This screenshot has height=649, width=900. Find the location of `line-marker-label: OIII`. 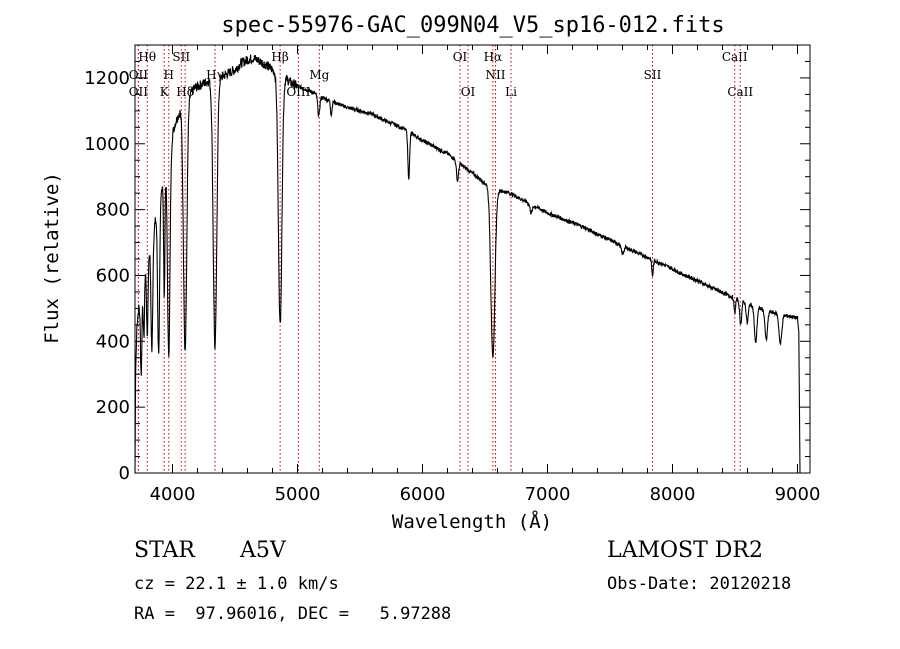

line-marker-label: OIII is located at coordinates (298, 92).